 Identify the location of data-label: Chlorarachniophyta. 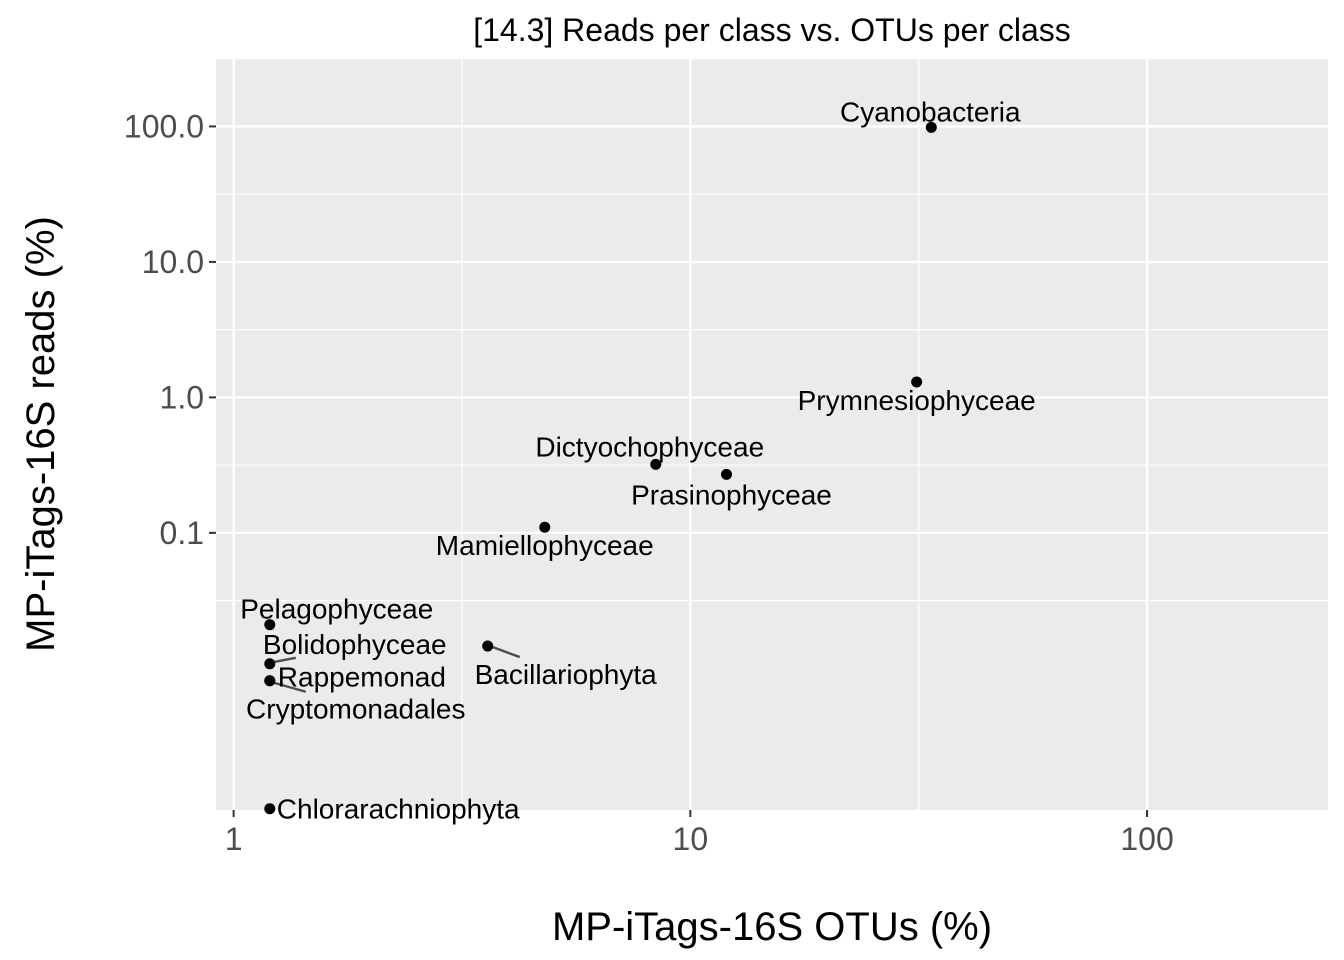
(398, 809).